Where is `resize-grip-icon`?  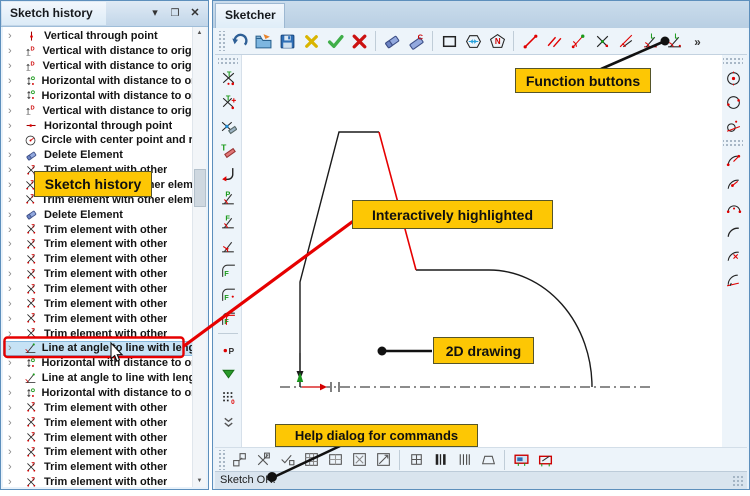 resize-grip-icon is located at coordinates (738, 481).